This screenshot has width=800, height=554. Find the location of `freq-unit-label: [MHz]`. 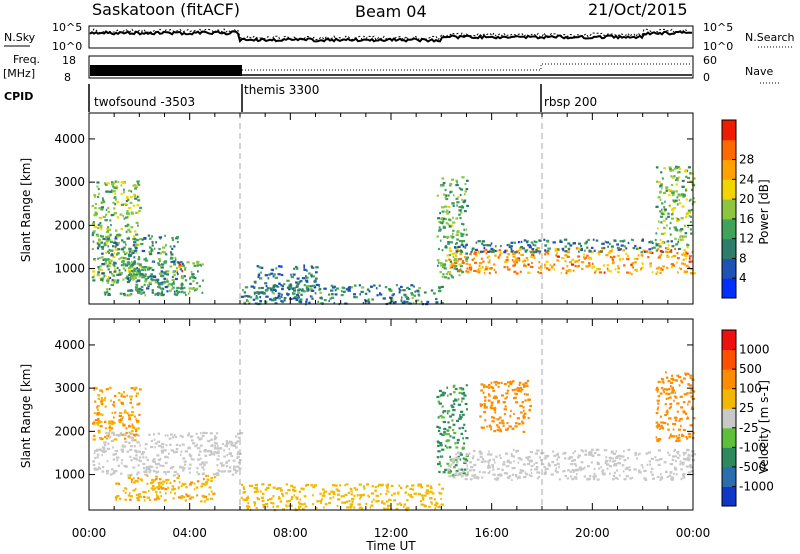

freq-unit-label: [MHz] is located at coordinates (19, 73).